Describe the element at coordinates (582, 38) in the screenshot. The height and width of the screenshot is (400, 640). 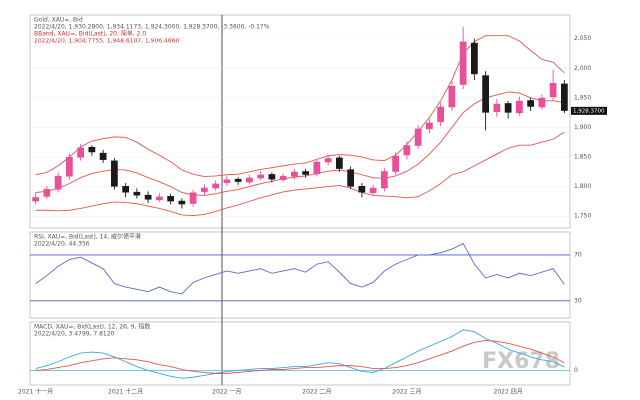
I see `y-tick-label: 2,050` at that location.